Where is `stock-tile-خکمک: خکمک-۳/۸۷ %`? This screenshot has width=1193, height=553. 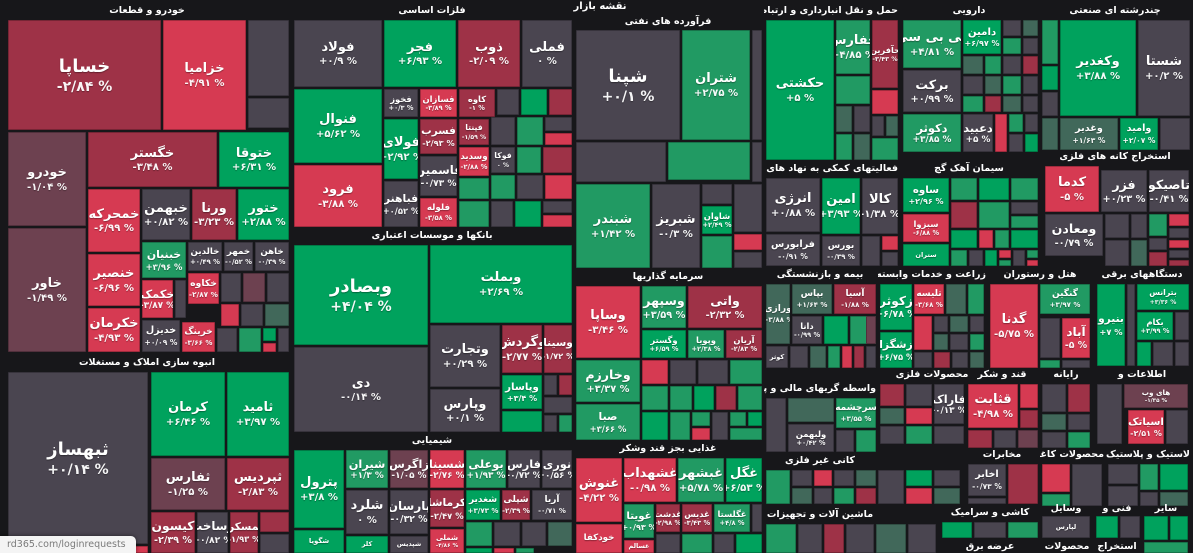 stock-tile-خکمک: خکمک-۳/۸۷ % is located at coordinates (157, 299).